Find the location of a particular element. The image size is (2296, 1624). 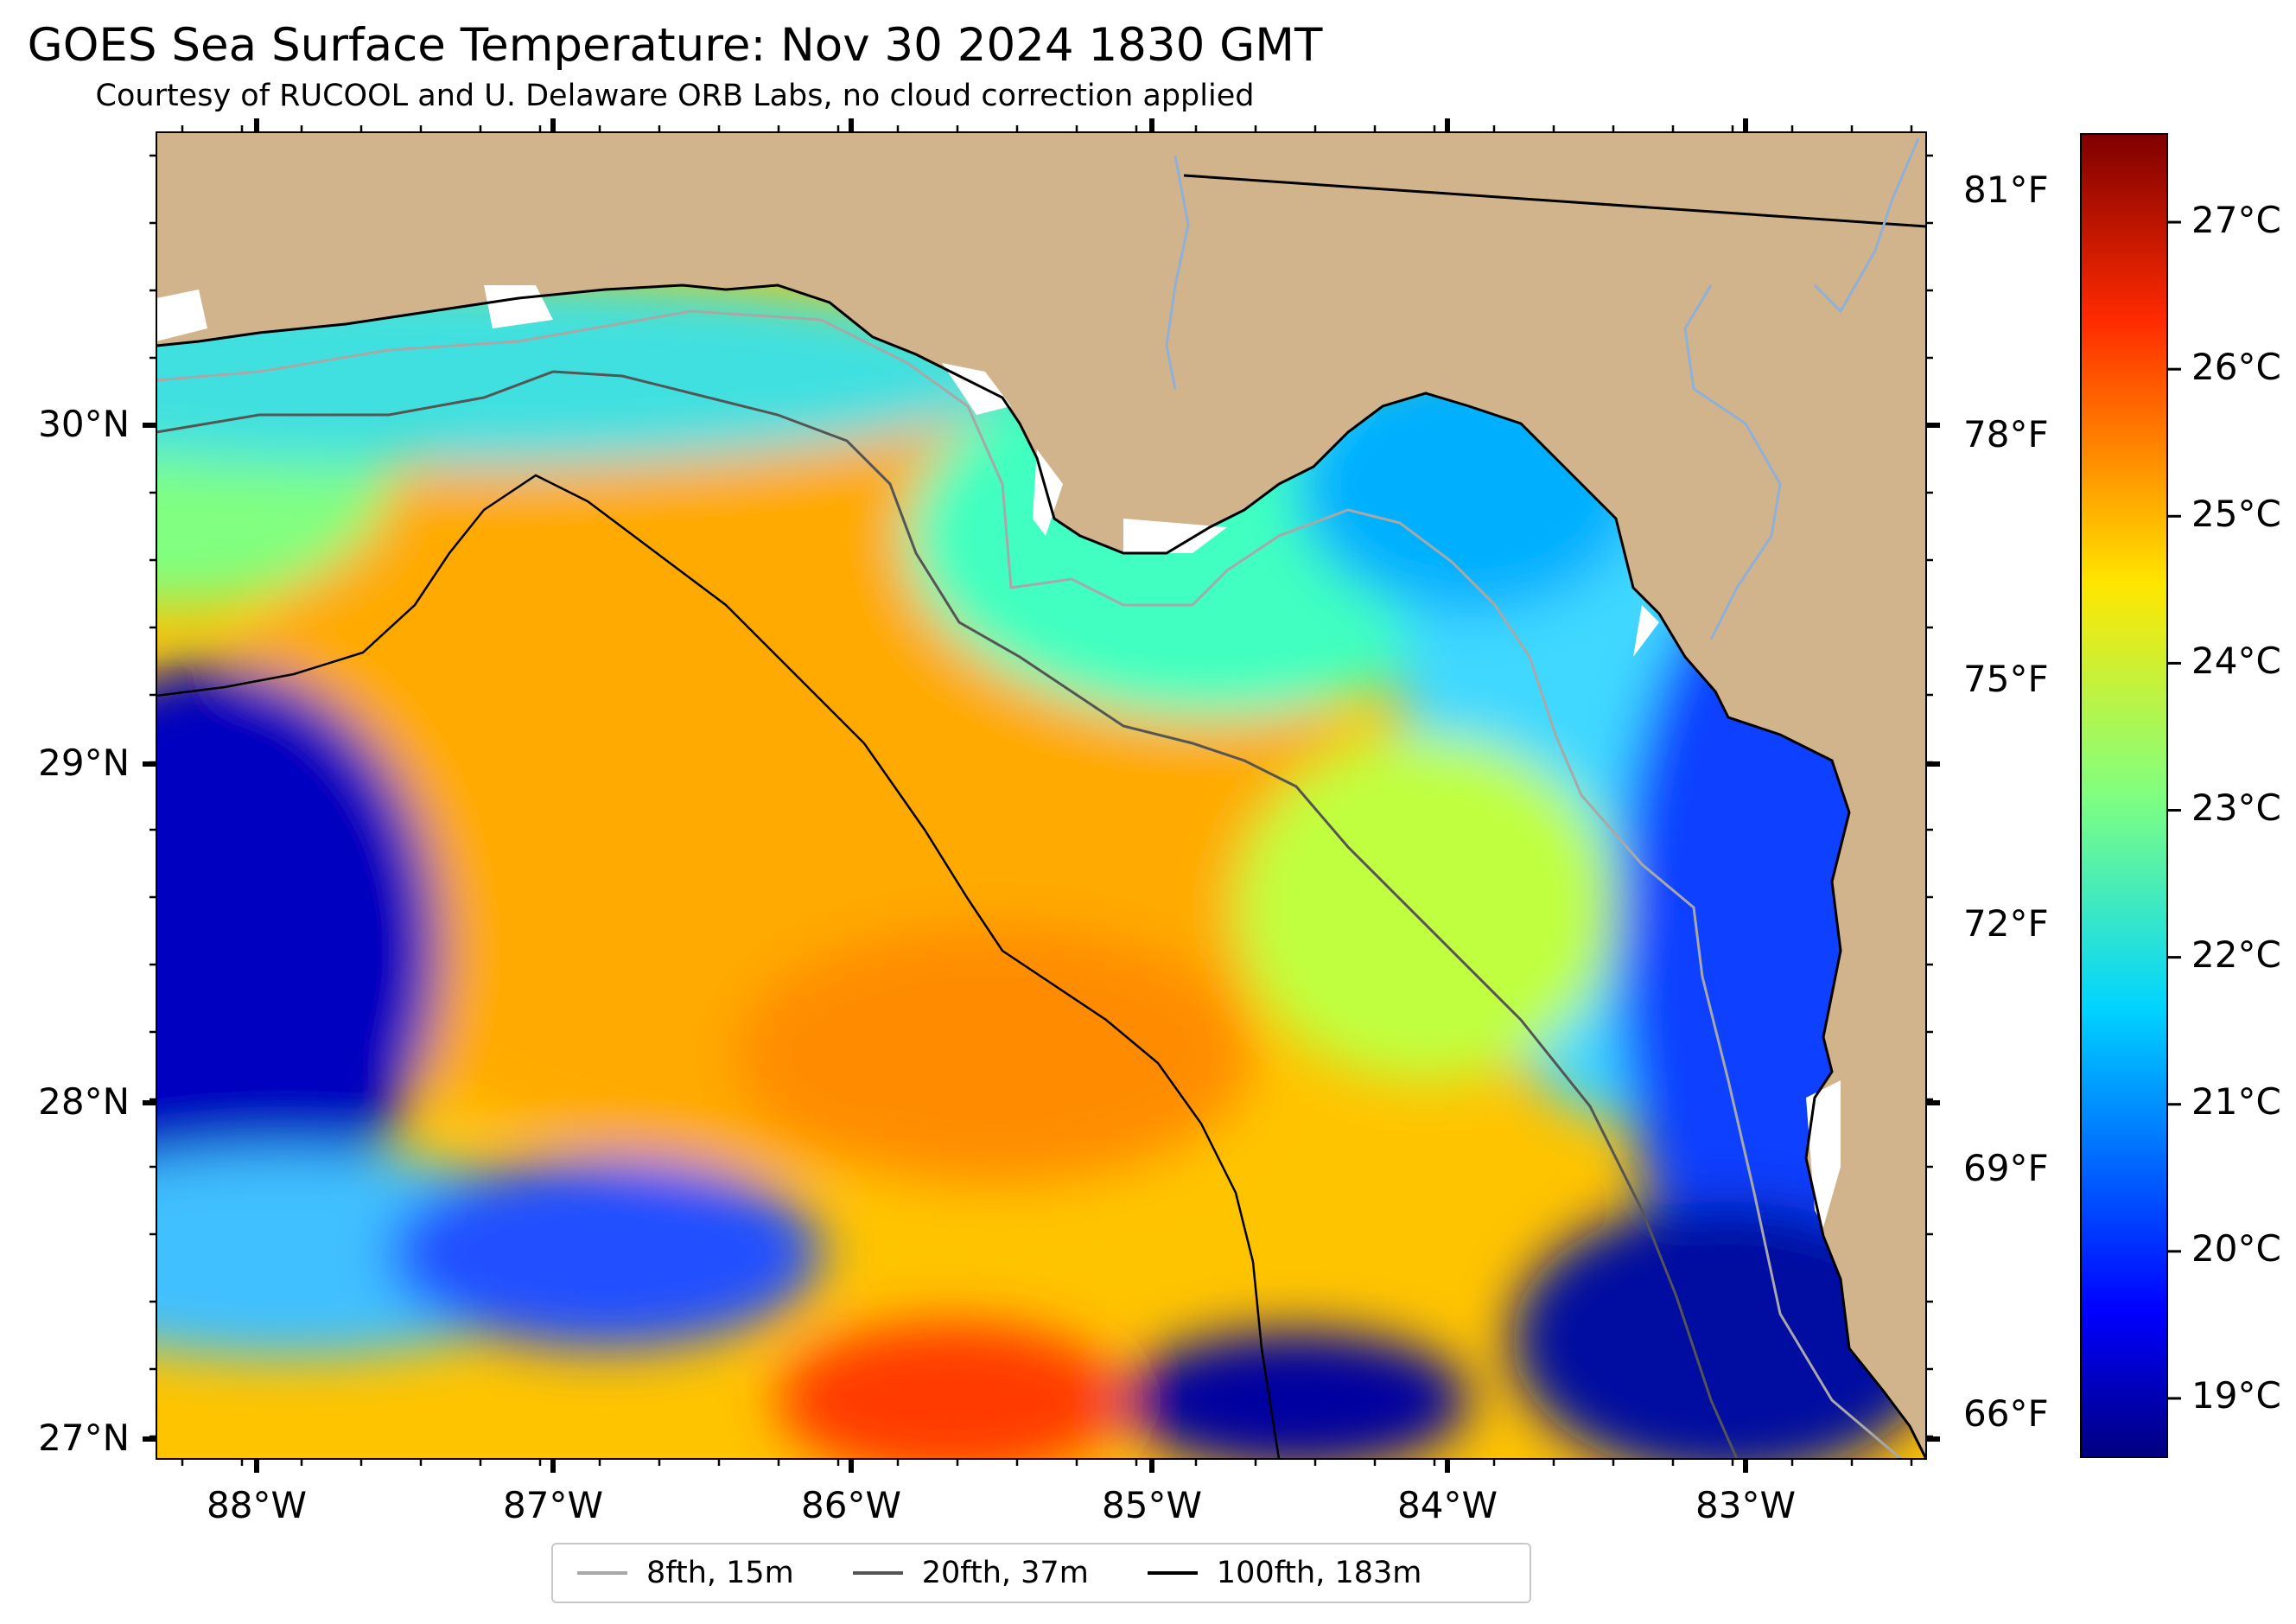

fahrenheit-label: 66°F is located at coordinates (2006, 1414).